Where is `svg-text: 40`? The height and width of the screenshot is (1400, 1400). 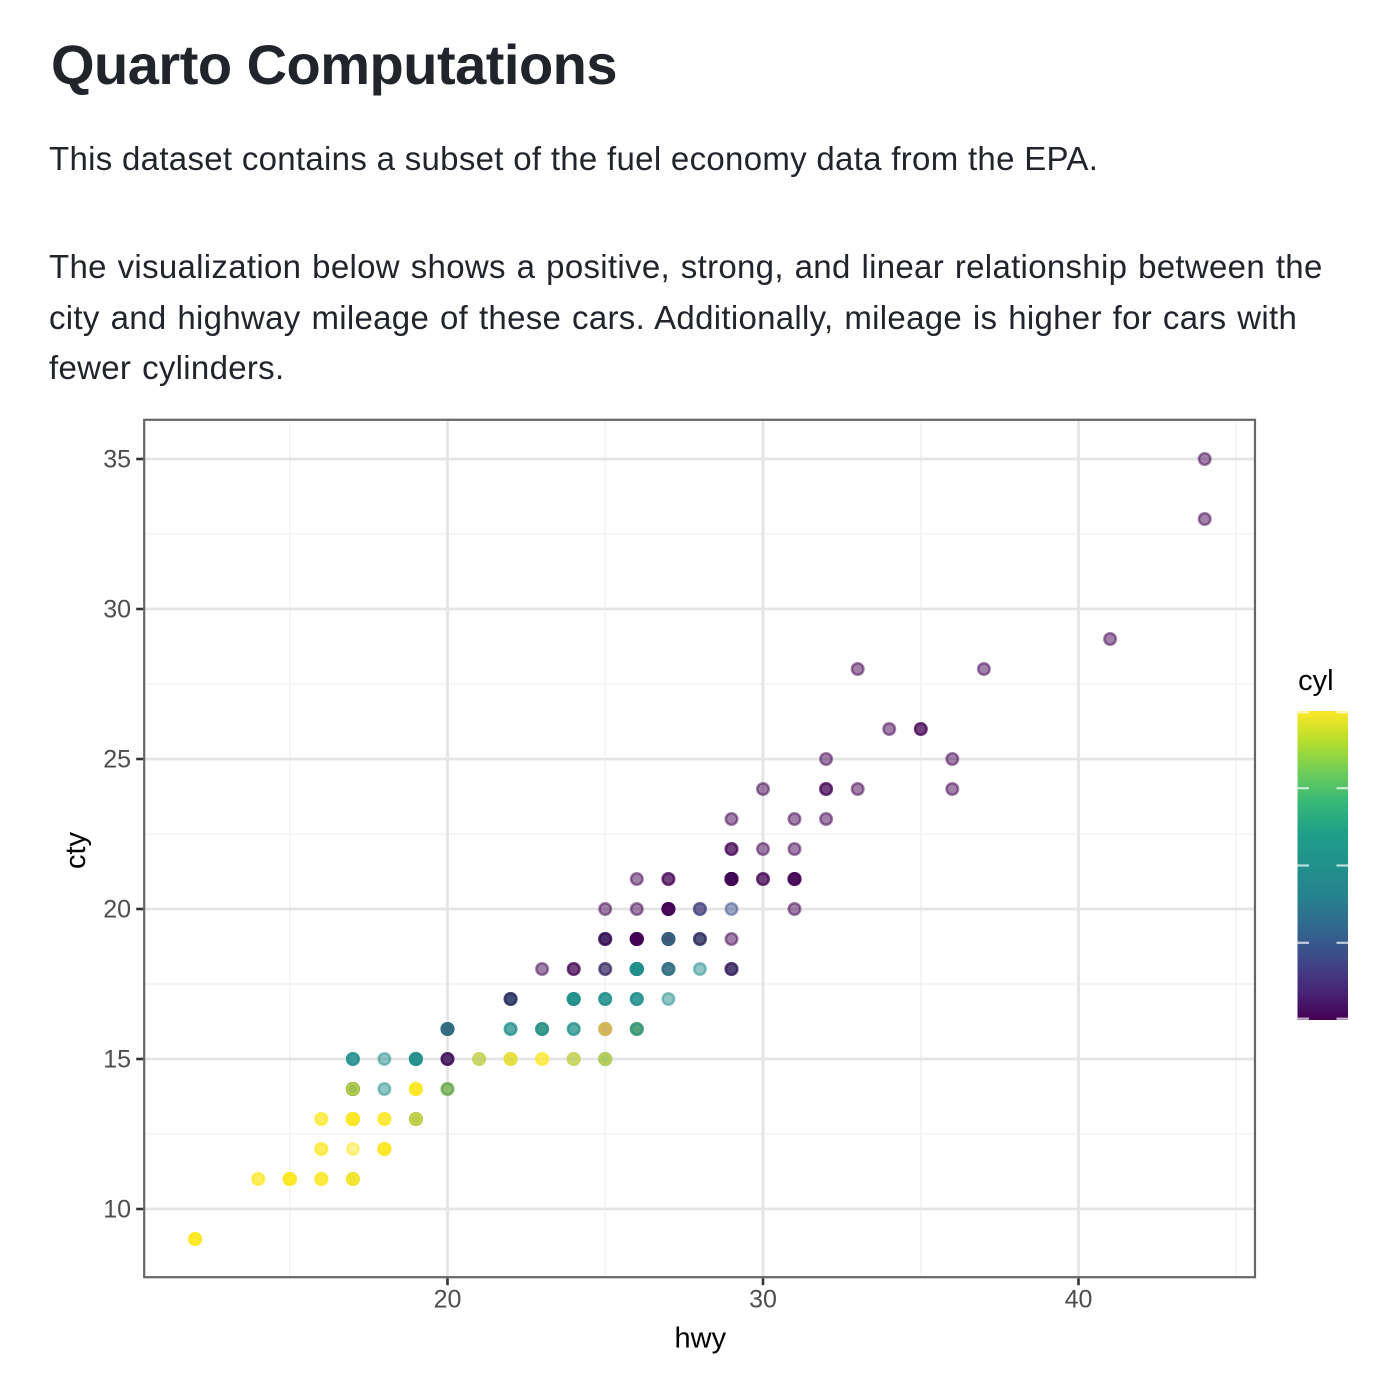 svg-text: 40 is located at coordinates (1079, 1300).